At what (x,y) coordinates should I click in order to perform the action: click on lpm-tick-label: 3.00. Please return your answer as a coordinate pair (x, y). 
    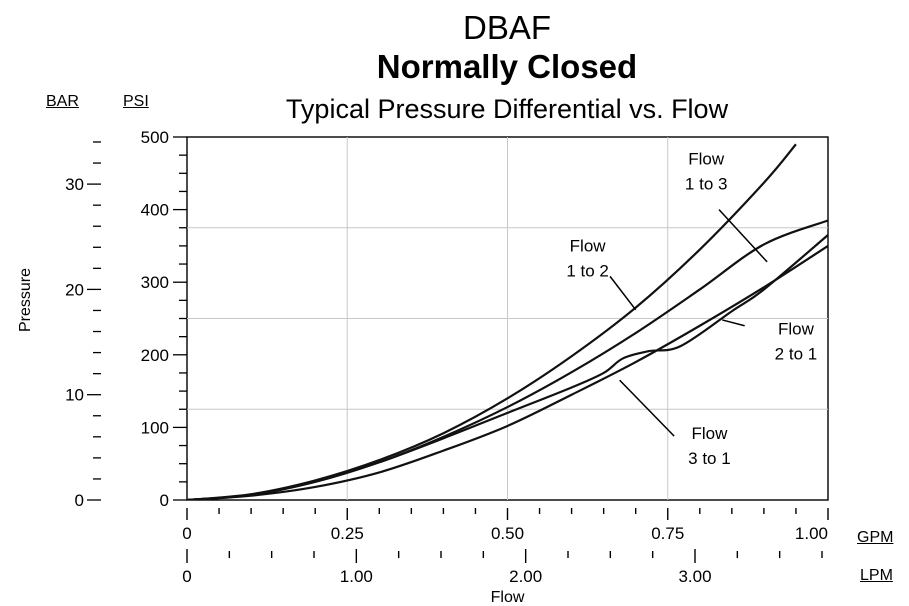
    Looking at the image, I should click on (694, 576).